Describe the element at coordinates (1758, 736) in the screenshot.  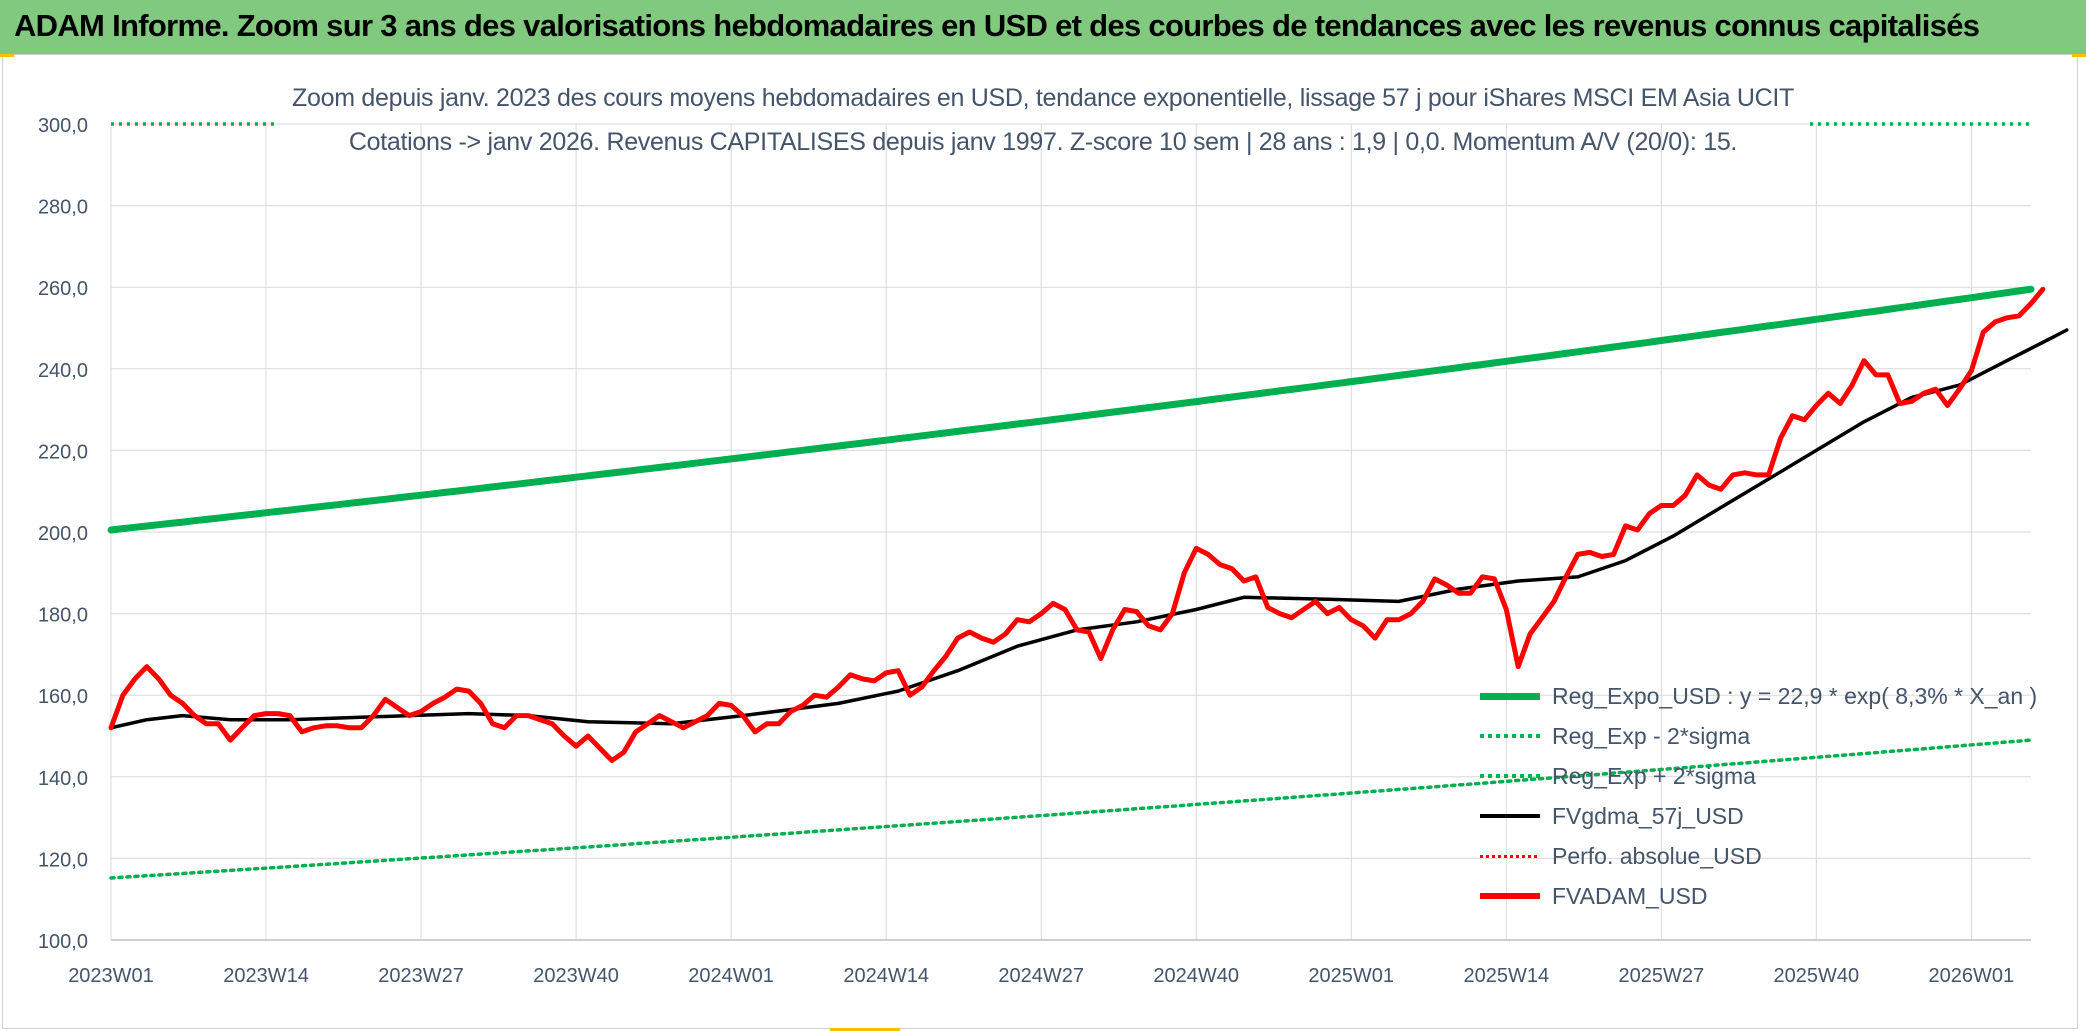
I see `legend-item-reg-exp-minus: Reg_Exp - 2*sigma` at that location.